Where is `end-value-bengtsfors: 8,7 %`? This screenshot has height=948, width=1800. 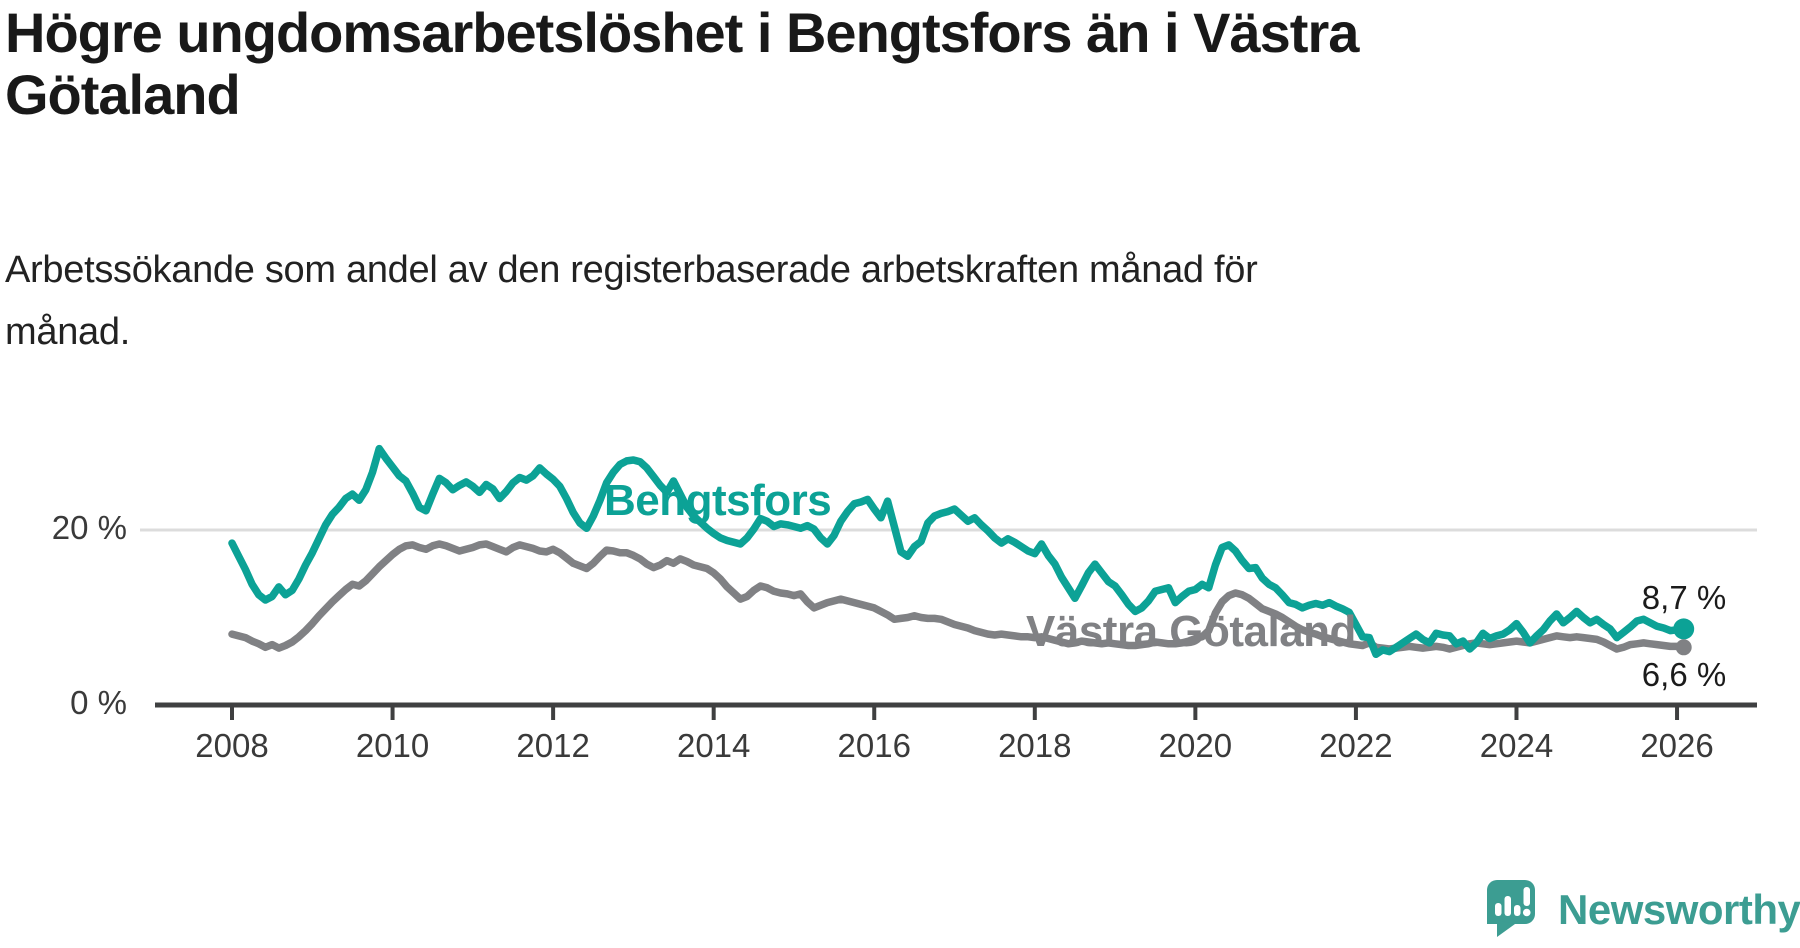 end-value-bengtsfors: 8,7 % is located at coordinates (1684, 597).